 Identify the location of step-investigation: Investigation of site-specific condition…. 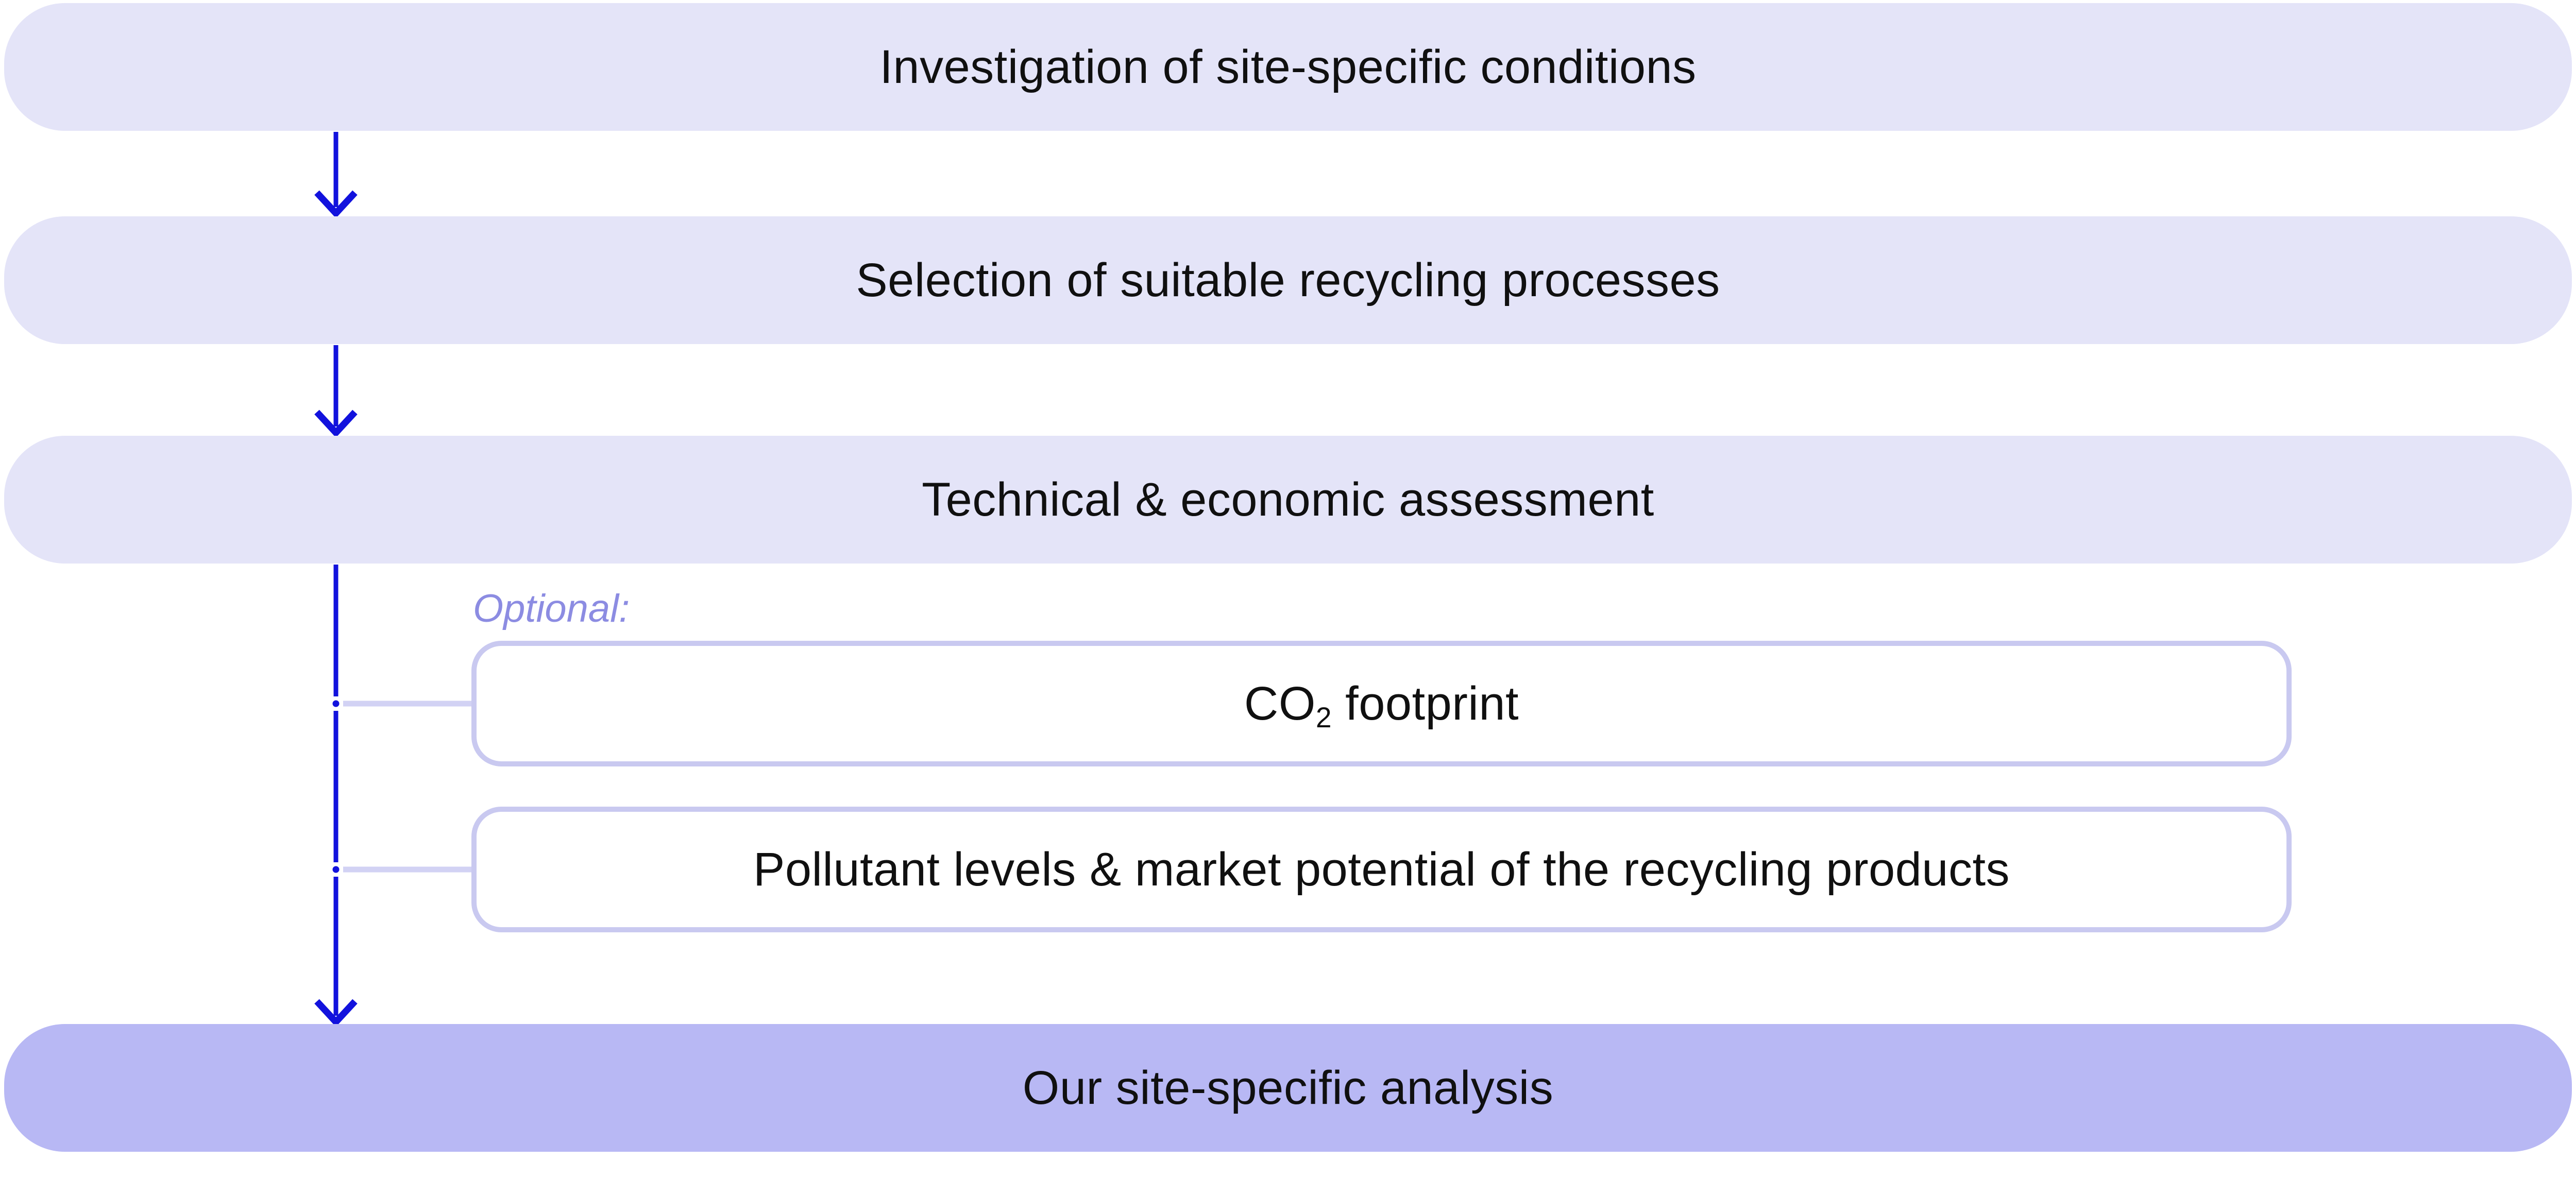
(1288, 67).